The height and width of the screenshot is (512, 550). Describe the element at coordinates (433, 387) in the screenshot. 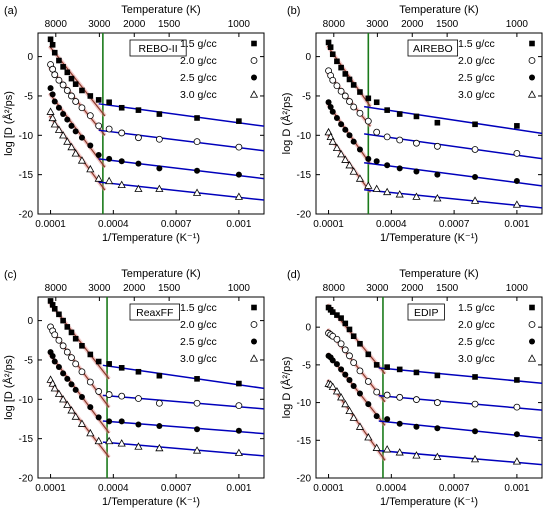

I see `plot-area` at that location.